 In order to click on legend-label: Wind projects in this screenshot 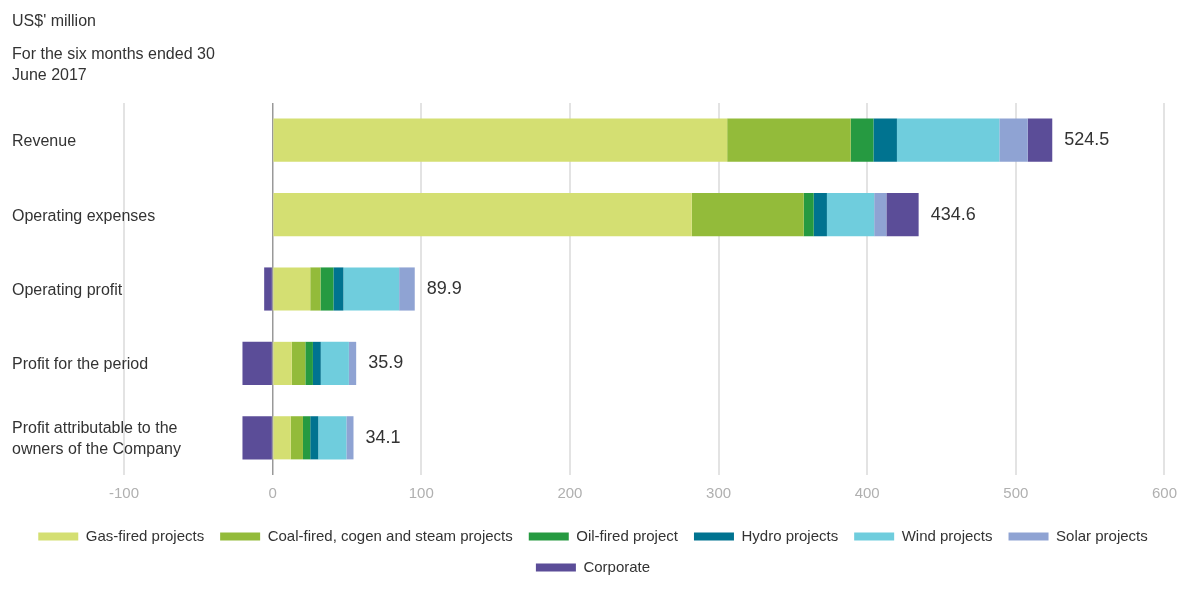, I will do `click(947, 535)`.